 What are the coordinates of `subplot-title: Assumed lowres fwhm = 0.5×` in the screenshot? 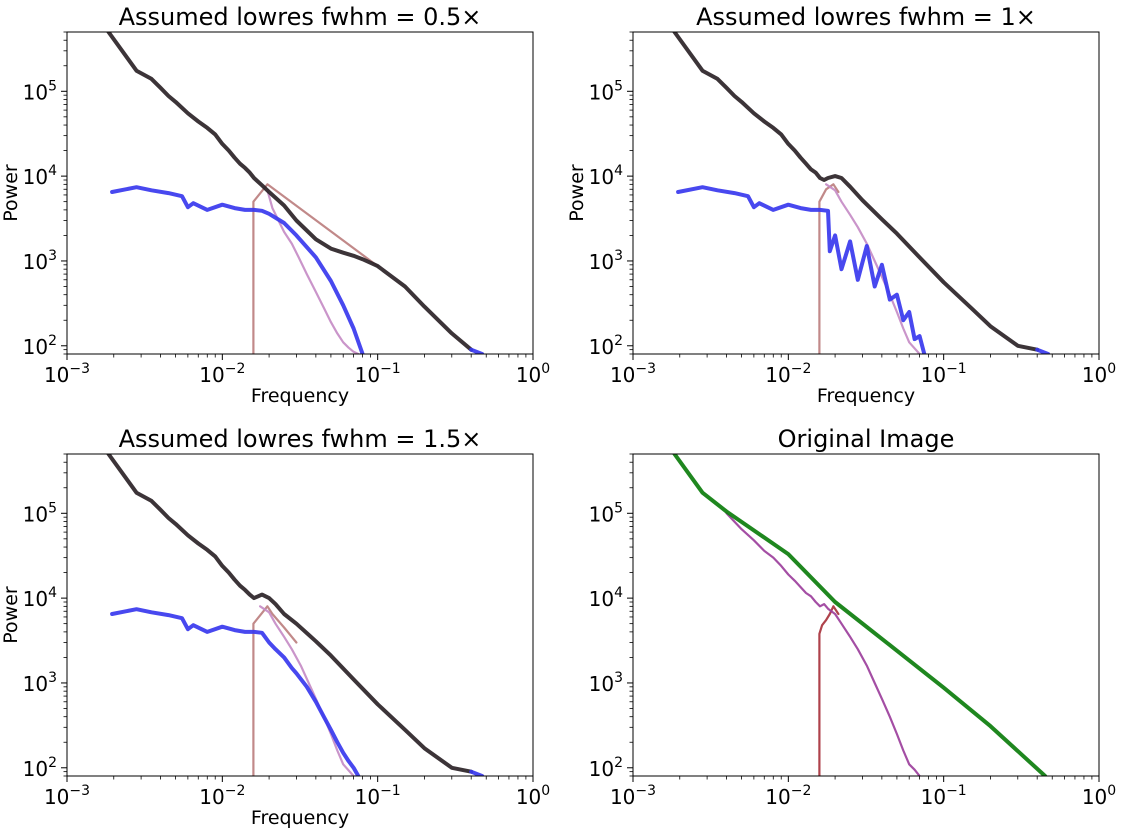 It's located at (300, 17).